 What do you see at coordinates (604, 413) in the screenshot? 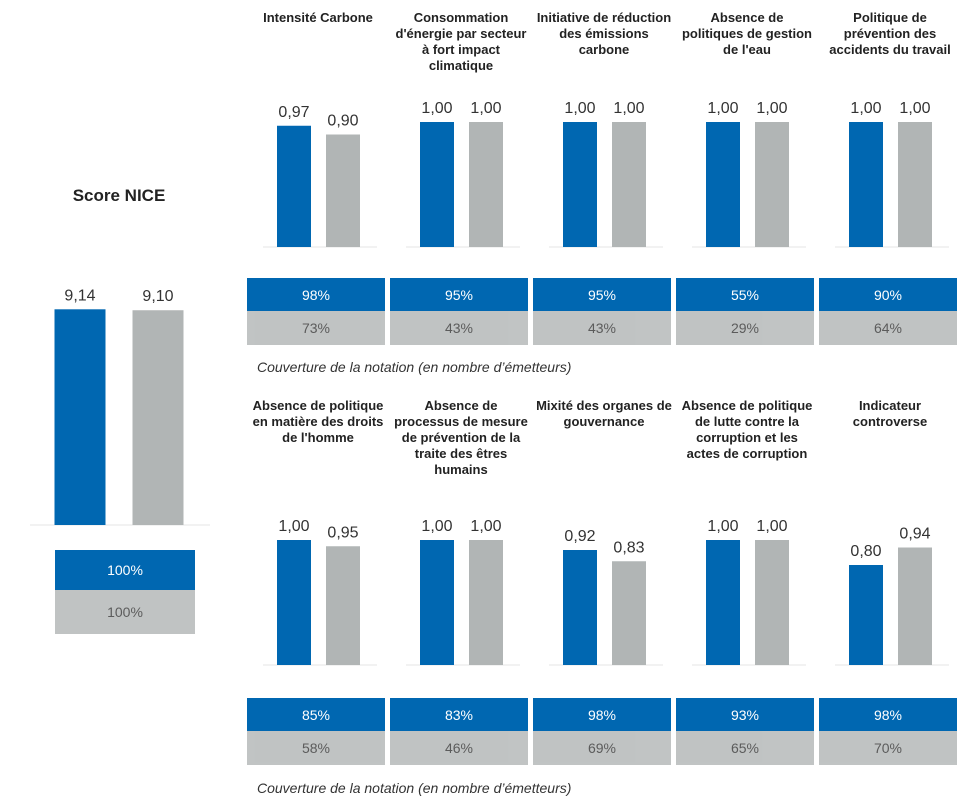
I see `chart-title: Mixité des organes de gouvernance` at bounding box center [604, 413].